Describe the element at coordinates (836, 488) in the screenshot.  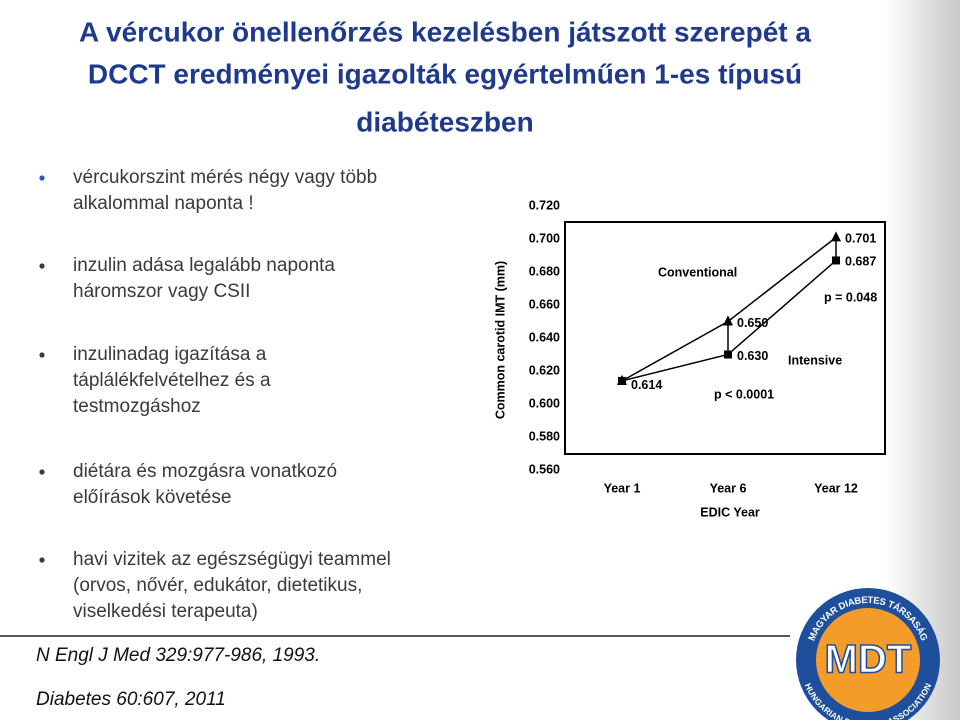
I see `x-tick-label: Year 12` at that location.